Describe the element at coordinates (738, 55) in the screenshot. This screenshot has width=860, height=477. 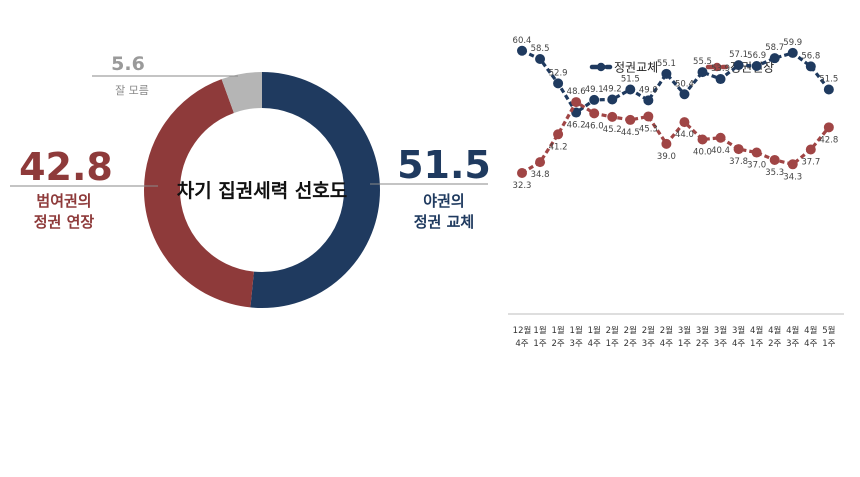
I see `data-label: 57.1` at that location.